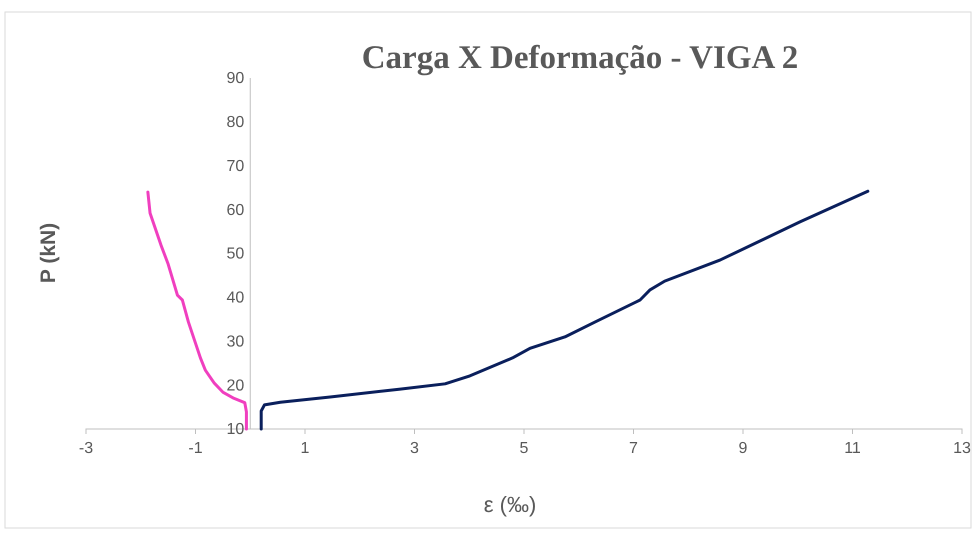 The width and height of the screenshot is (976, 533). Describe the element at coordinates (195, 448) in the screenshot. I see `x-tick-label: -1` at that location.